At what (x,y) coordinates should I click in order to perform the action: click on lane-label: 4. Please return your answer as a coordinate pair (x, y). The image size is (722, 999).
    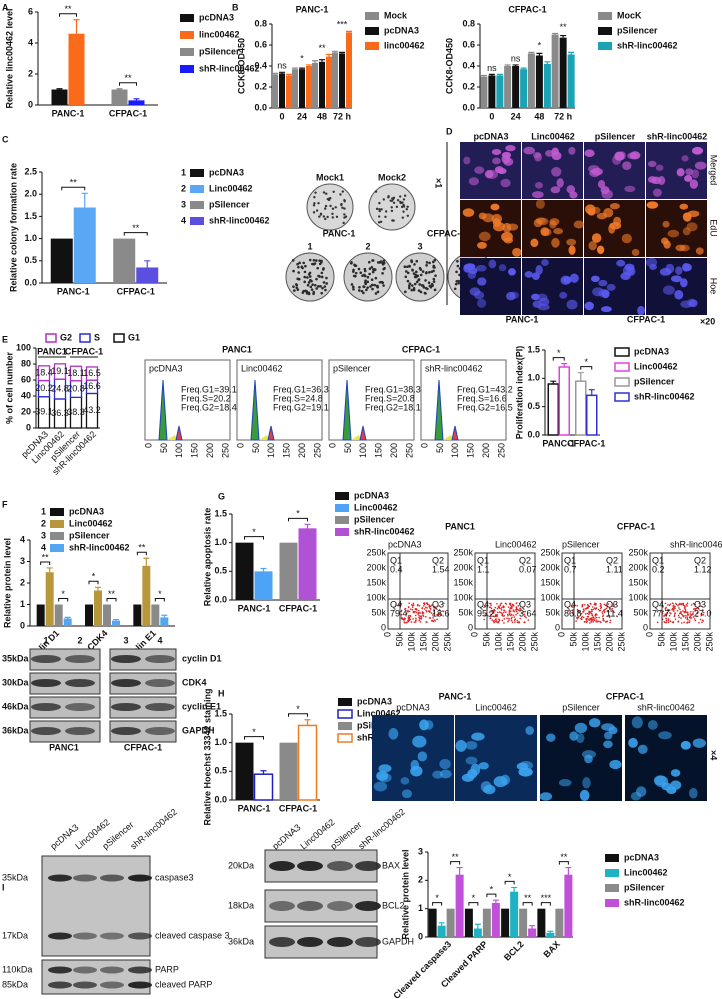
    Looking at the image, I should click on (159, 640).